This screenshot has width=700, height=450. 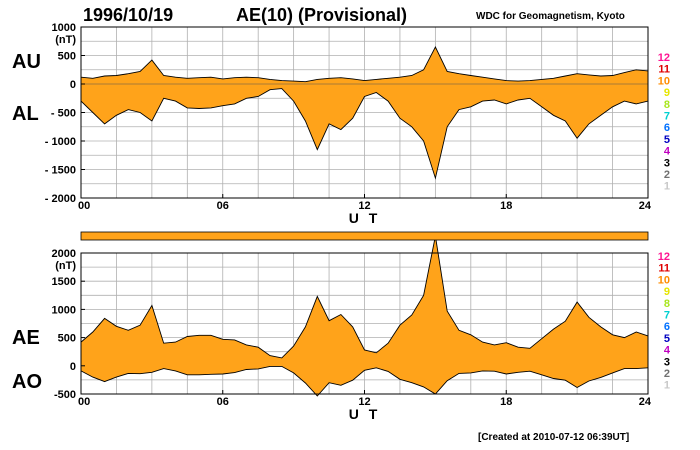 I want to click on chart1-xtick-label: 24, so click(x=645, y=206).